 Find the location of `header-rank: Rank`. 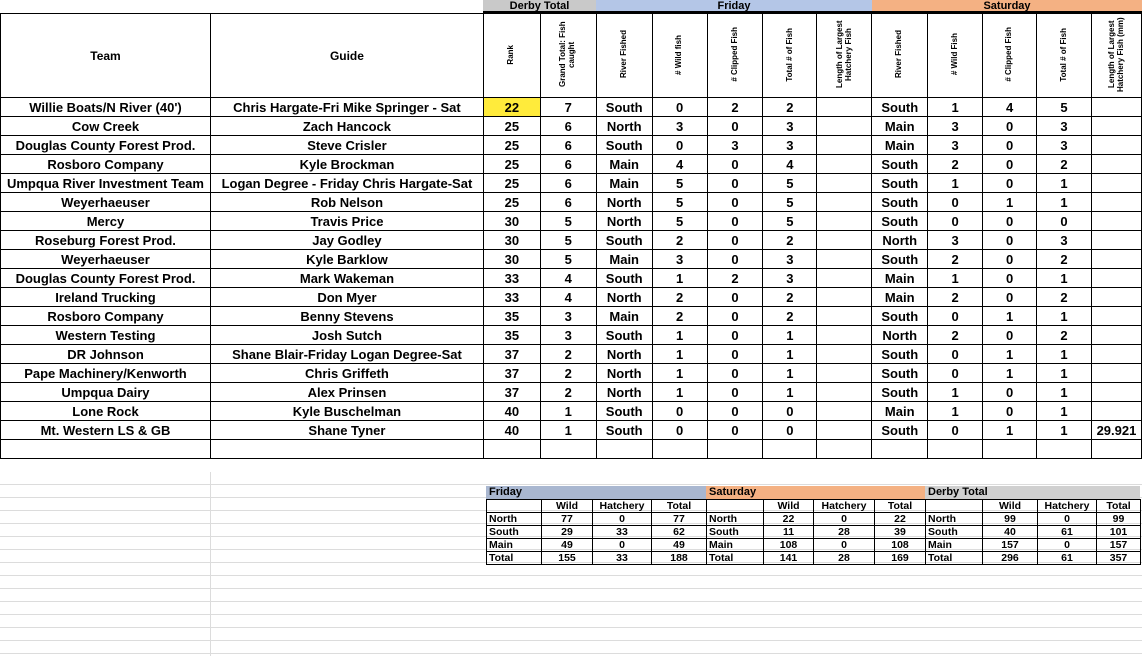

header-rank: Rank is located at coordinates (511, 55).